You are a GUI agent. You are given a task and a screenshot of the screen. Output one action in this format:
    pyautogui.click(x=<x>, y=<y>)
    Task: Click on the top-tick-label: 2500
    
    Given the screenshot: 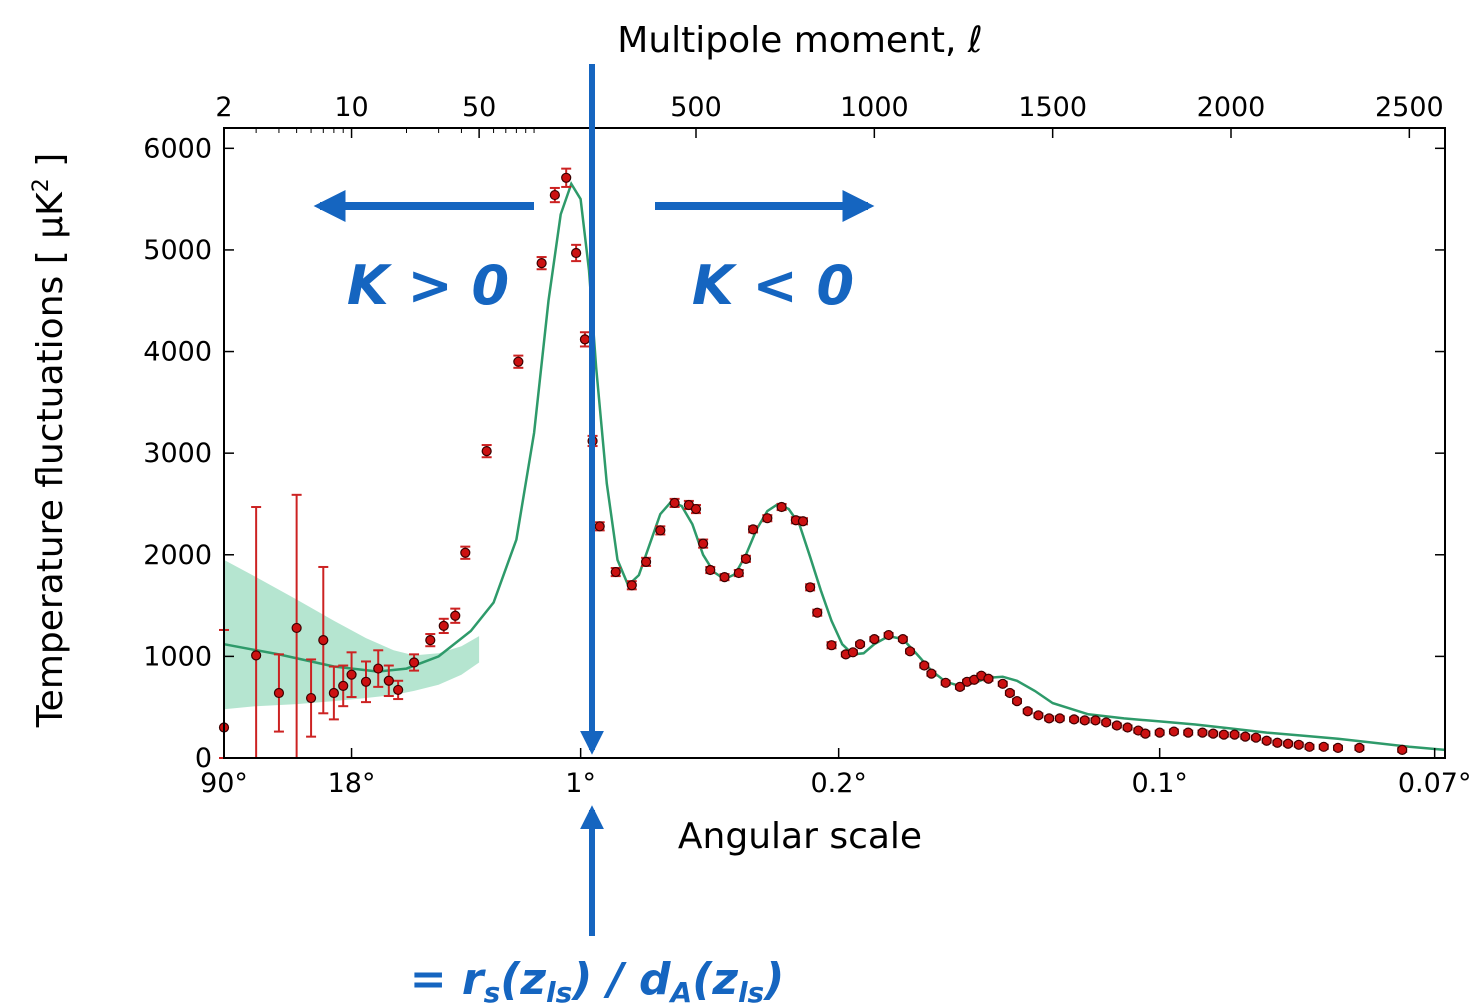 What is the action you would take?
    pyautogui.click(x=1409, y=107)
    